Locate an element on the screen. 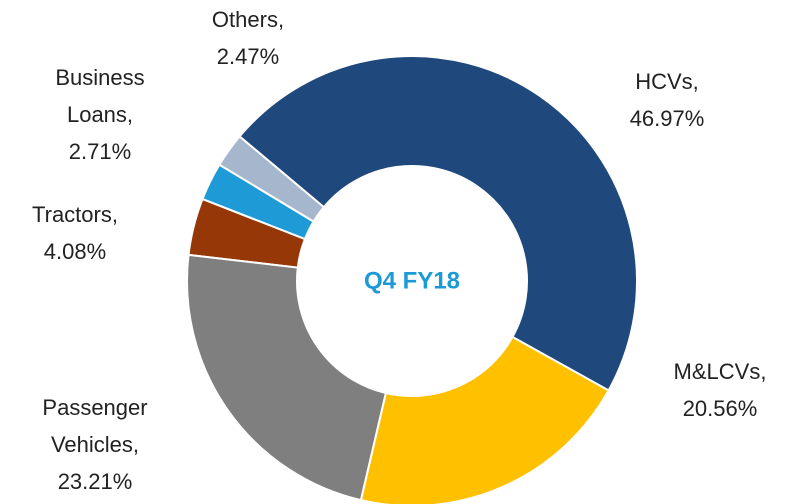 This screenshot has height=504, width=811. center-label: Q4 FY18 is located at coordinates (412, 280).